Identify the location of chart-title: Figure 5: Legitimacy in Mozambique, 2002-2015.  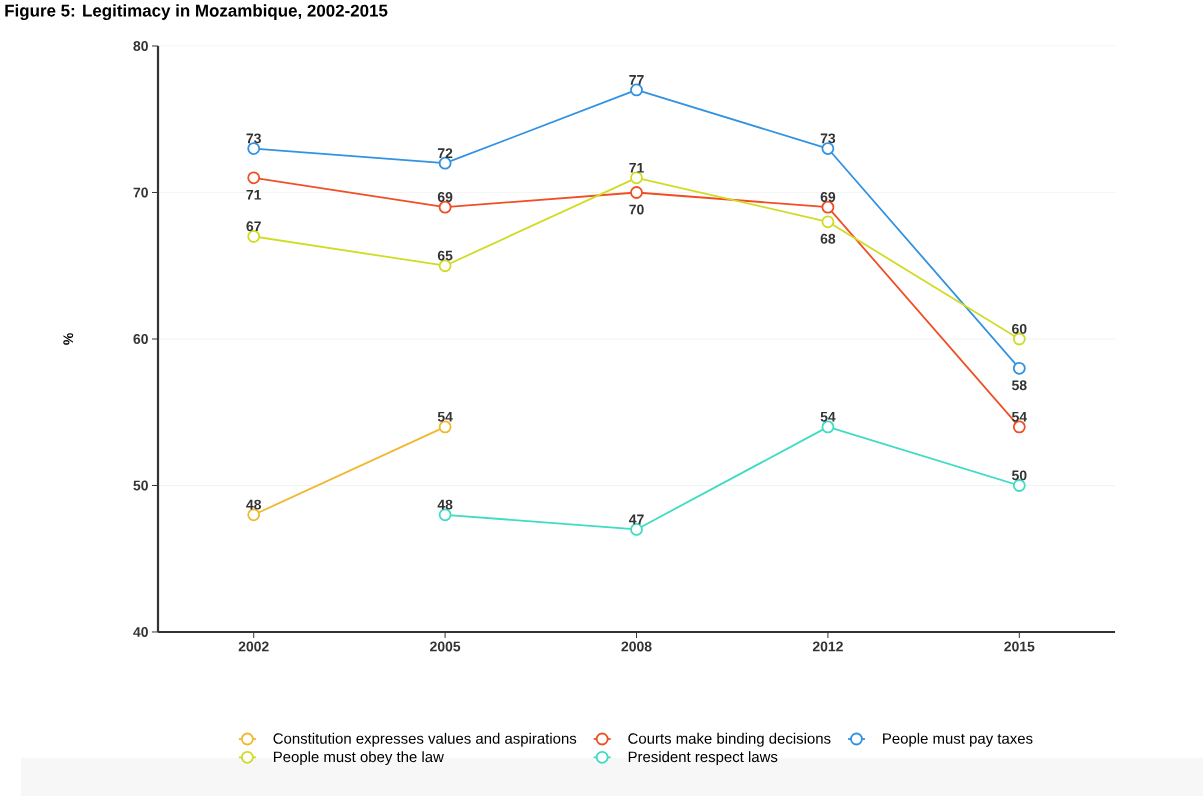
(196, 12).